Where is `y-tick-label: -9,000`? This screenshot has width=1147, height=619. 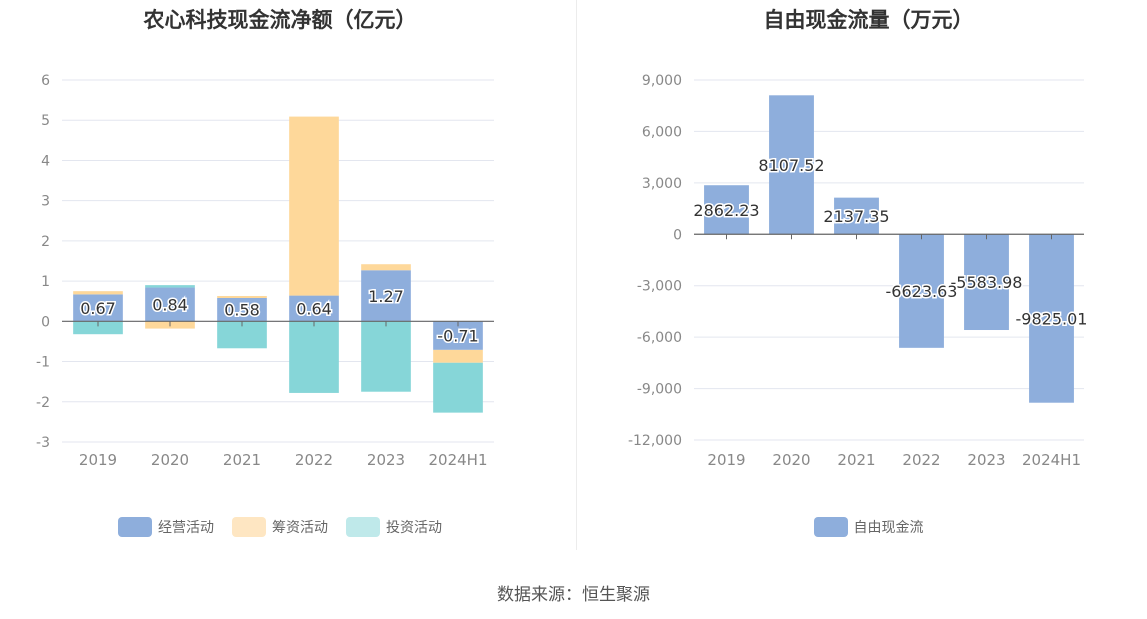 y-tick-label: -9,000 is located at coordinates (659, 390).